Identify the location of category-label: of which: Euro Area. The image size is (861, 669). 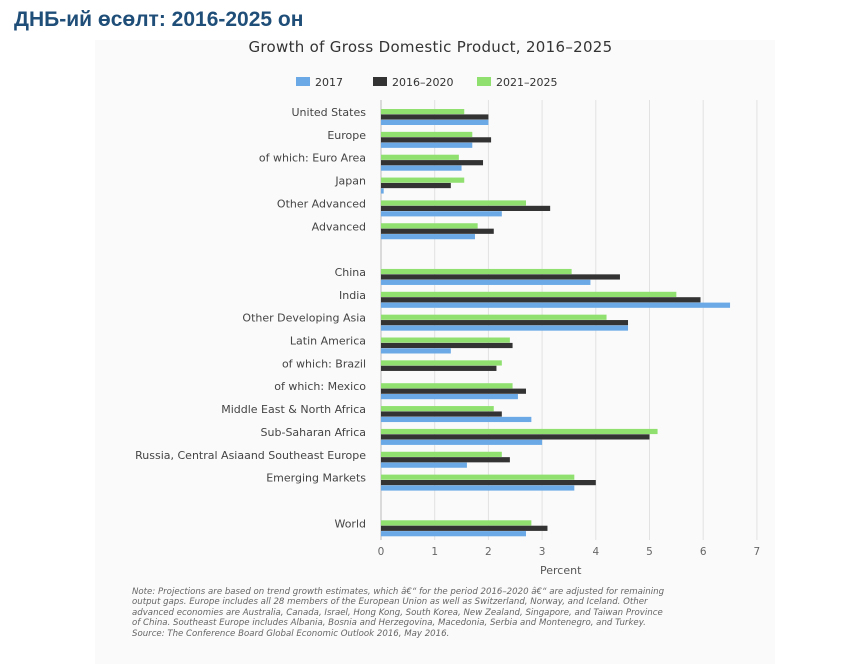
(312, 158).